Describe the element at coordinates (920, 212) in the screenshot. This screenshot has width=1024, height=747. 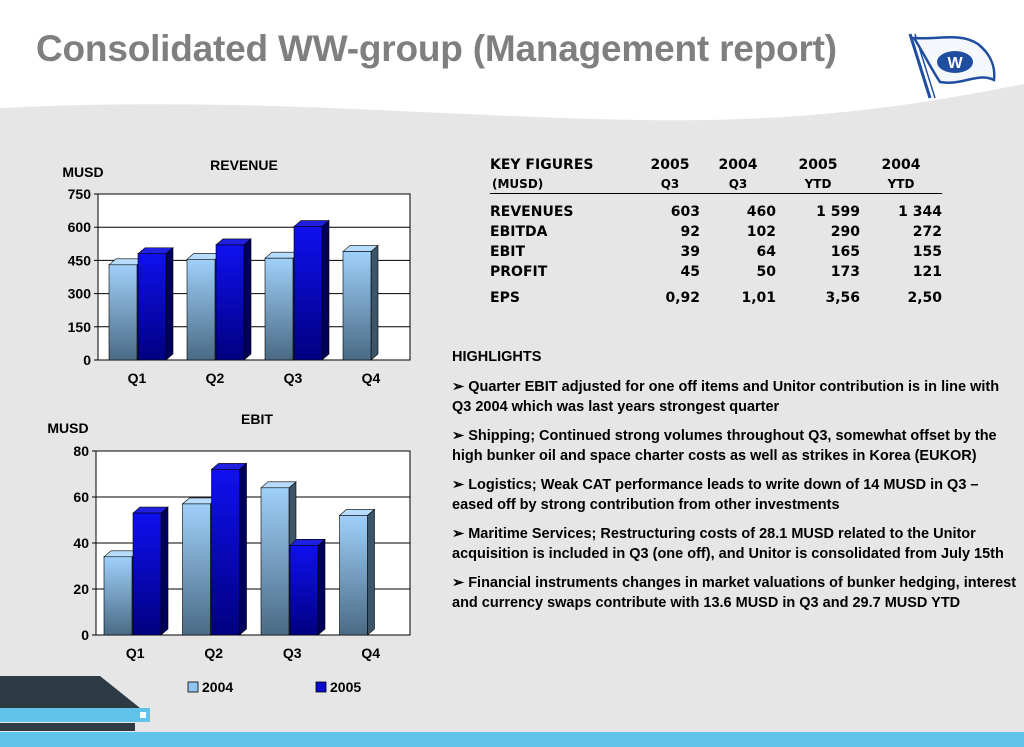
I see `table-cell: 1 344` at that location.